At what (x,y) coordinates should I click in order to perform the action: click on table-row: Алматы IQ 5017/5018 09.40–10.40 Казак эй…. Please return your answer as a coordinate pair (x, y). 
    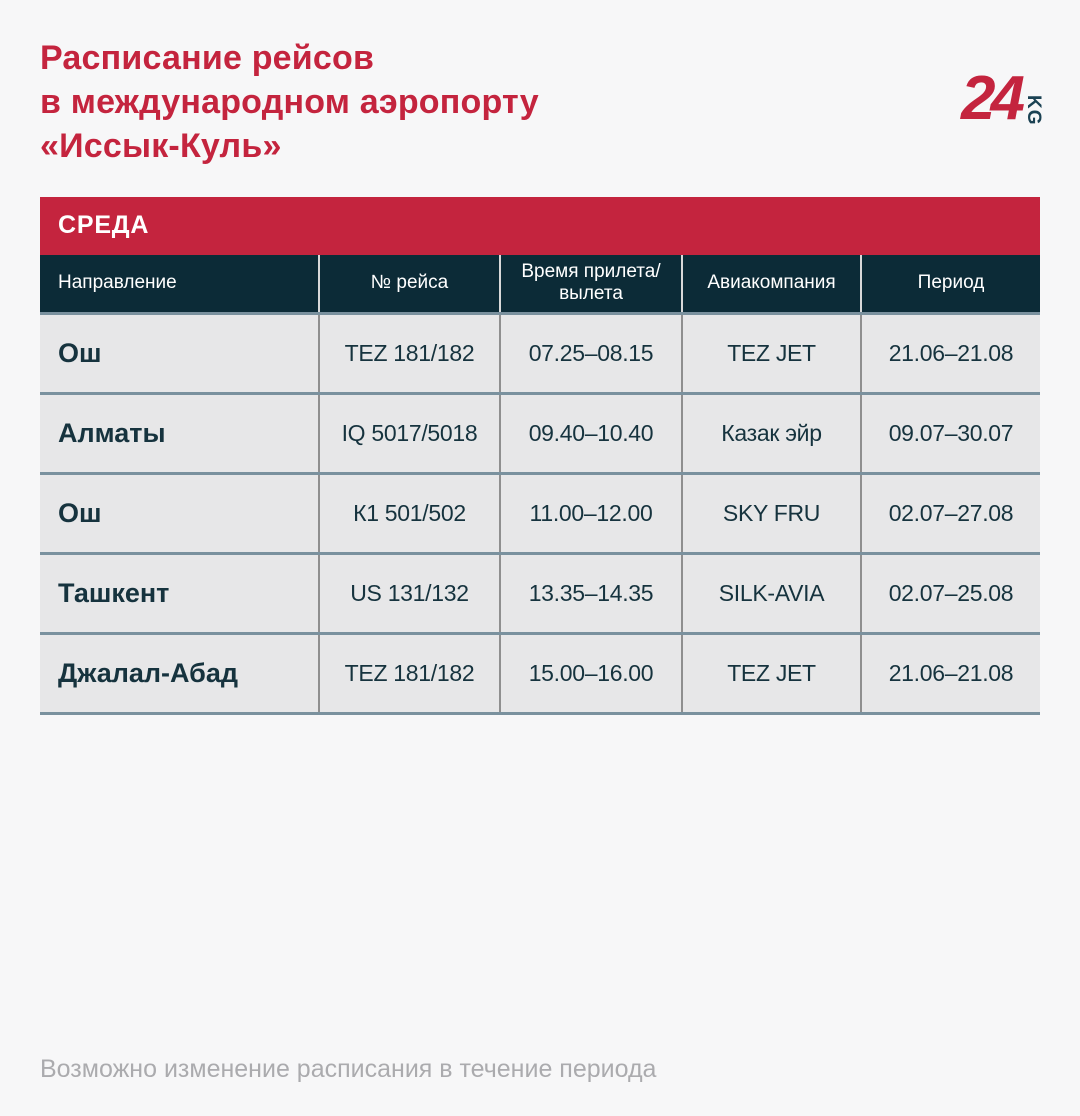
    Looking at the image, I should click on (540, 431).